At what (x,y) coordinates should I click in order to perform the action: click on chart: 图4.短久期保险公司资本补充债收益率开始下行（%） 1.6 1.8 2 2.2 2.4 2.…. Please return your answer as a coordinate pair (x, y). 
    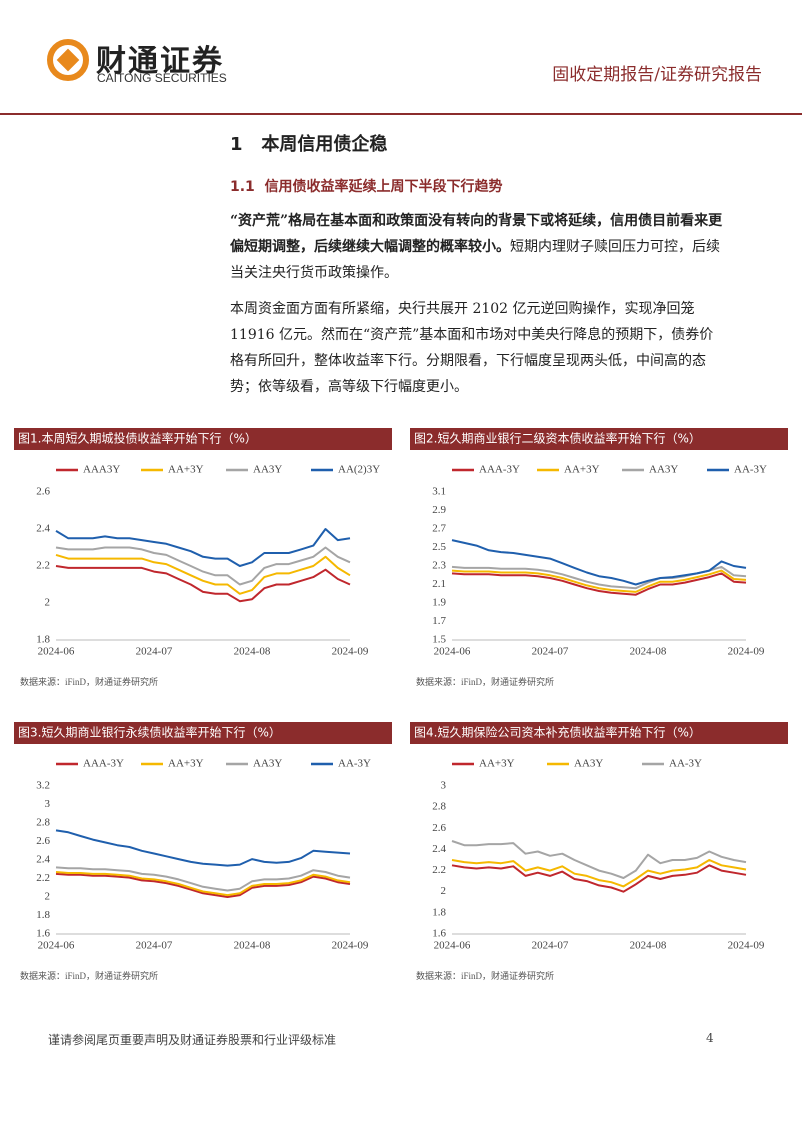
    Looking at the image, I should click on (599, 851).